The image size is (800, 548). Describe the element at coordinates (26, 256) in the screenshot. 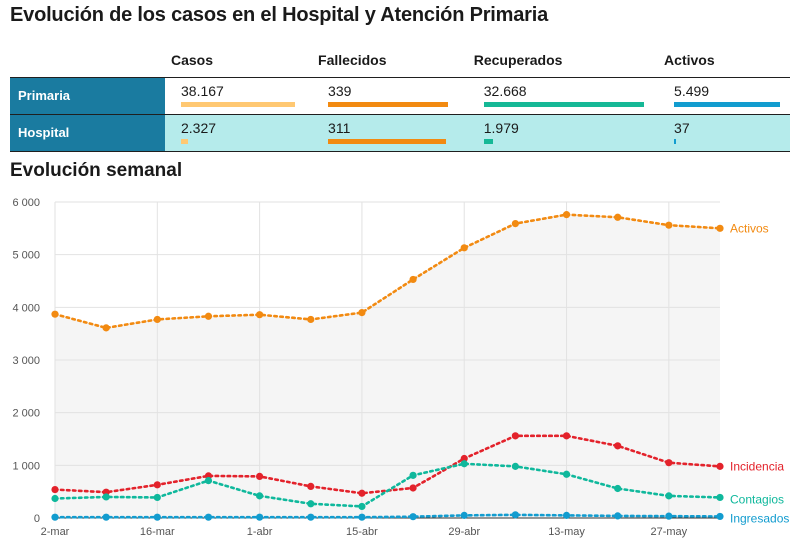

I see `y-tick-label: 5 000` at that location.